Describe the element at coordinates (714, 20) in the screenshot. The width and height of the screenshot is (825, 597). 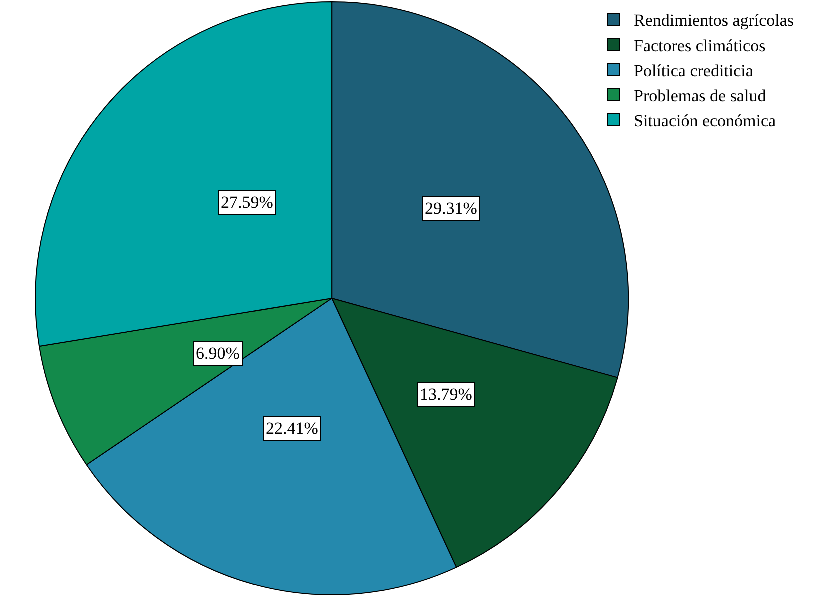
I see `legend-label: Rendimientos agrícolas` at that location.